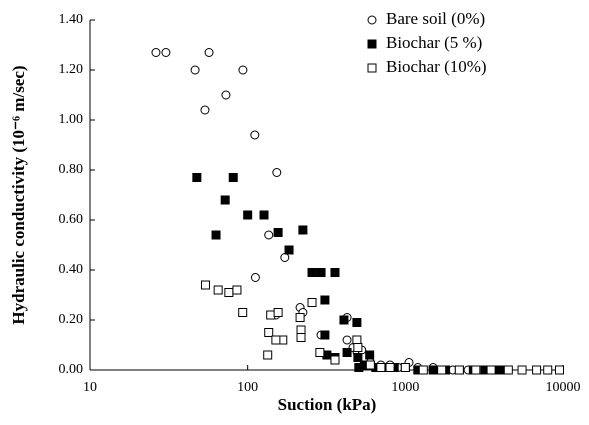 This screenshot has width=589, height=425. I want to click on y-tick-label: 0.00, so click(71, 369).